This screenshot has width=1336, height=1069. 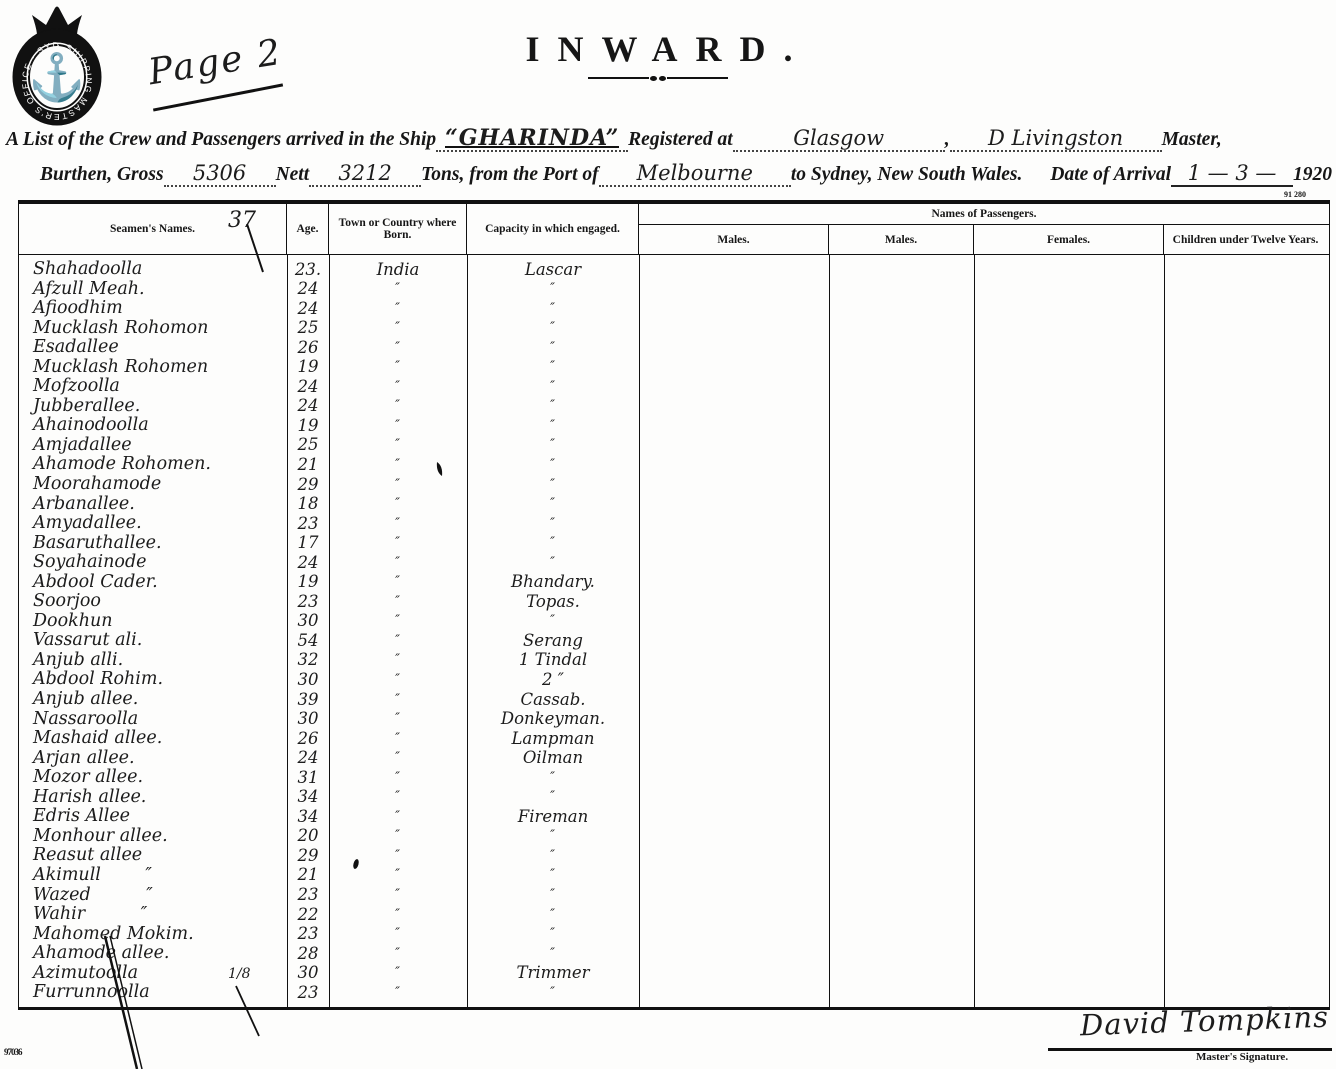 What do you see at coordinates (674, 719) in the screenshot?
I see `table-row: Nassaroolla 30 ″ Donkeyman.` at bounding box center [674, 719].